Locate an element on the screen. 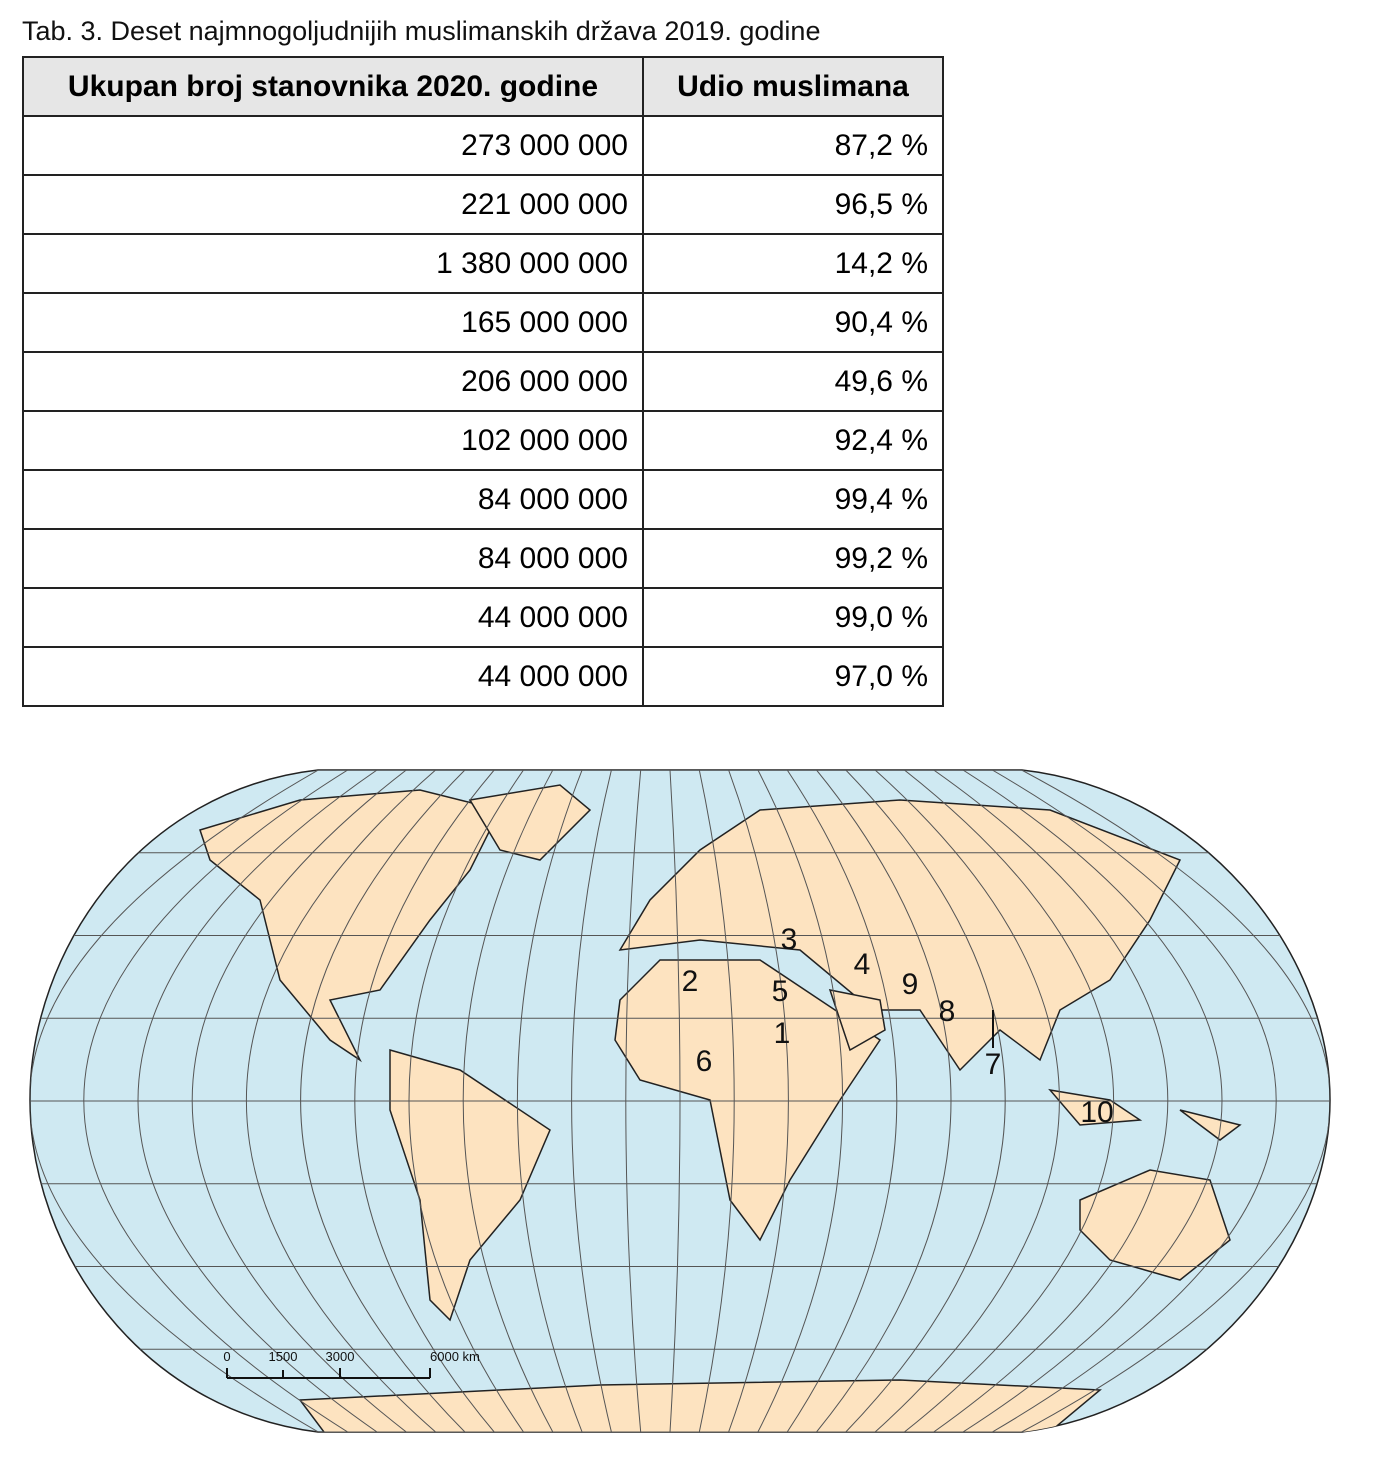 This screenshot has width=1396, height=1465. table-cell: 165 000 000 is located at coordinates (333, 322).